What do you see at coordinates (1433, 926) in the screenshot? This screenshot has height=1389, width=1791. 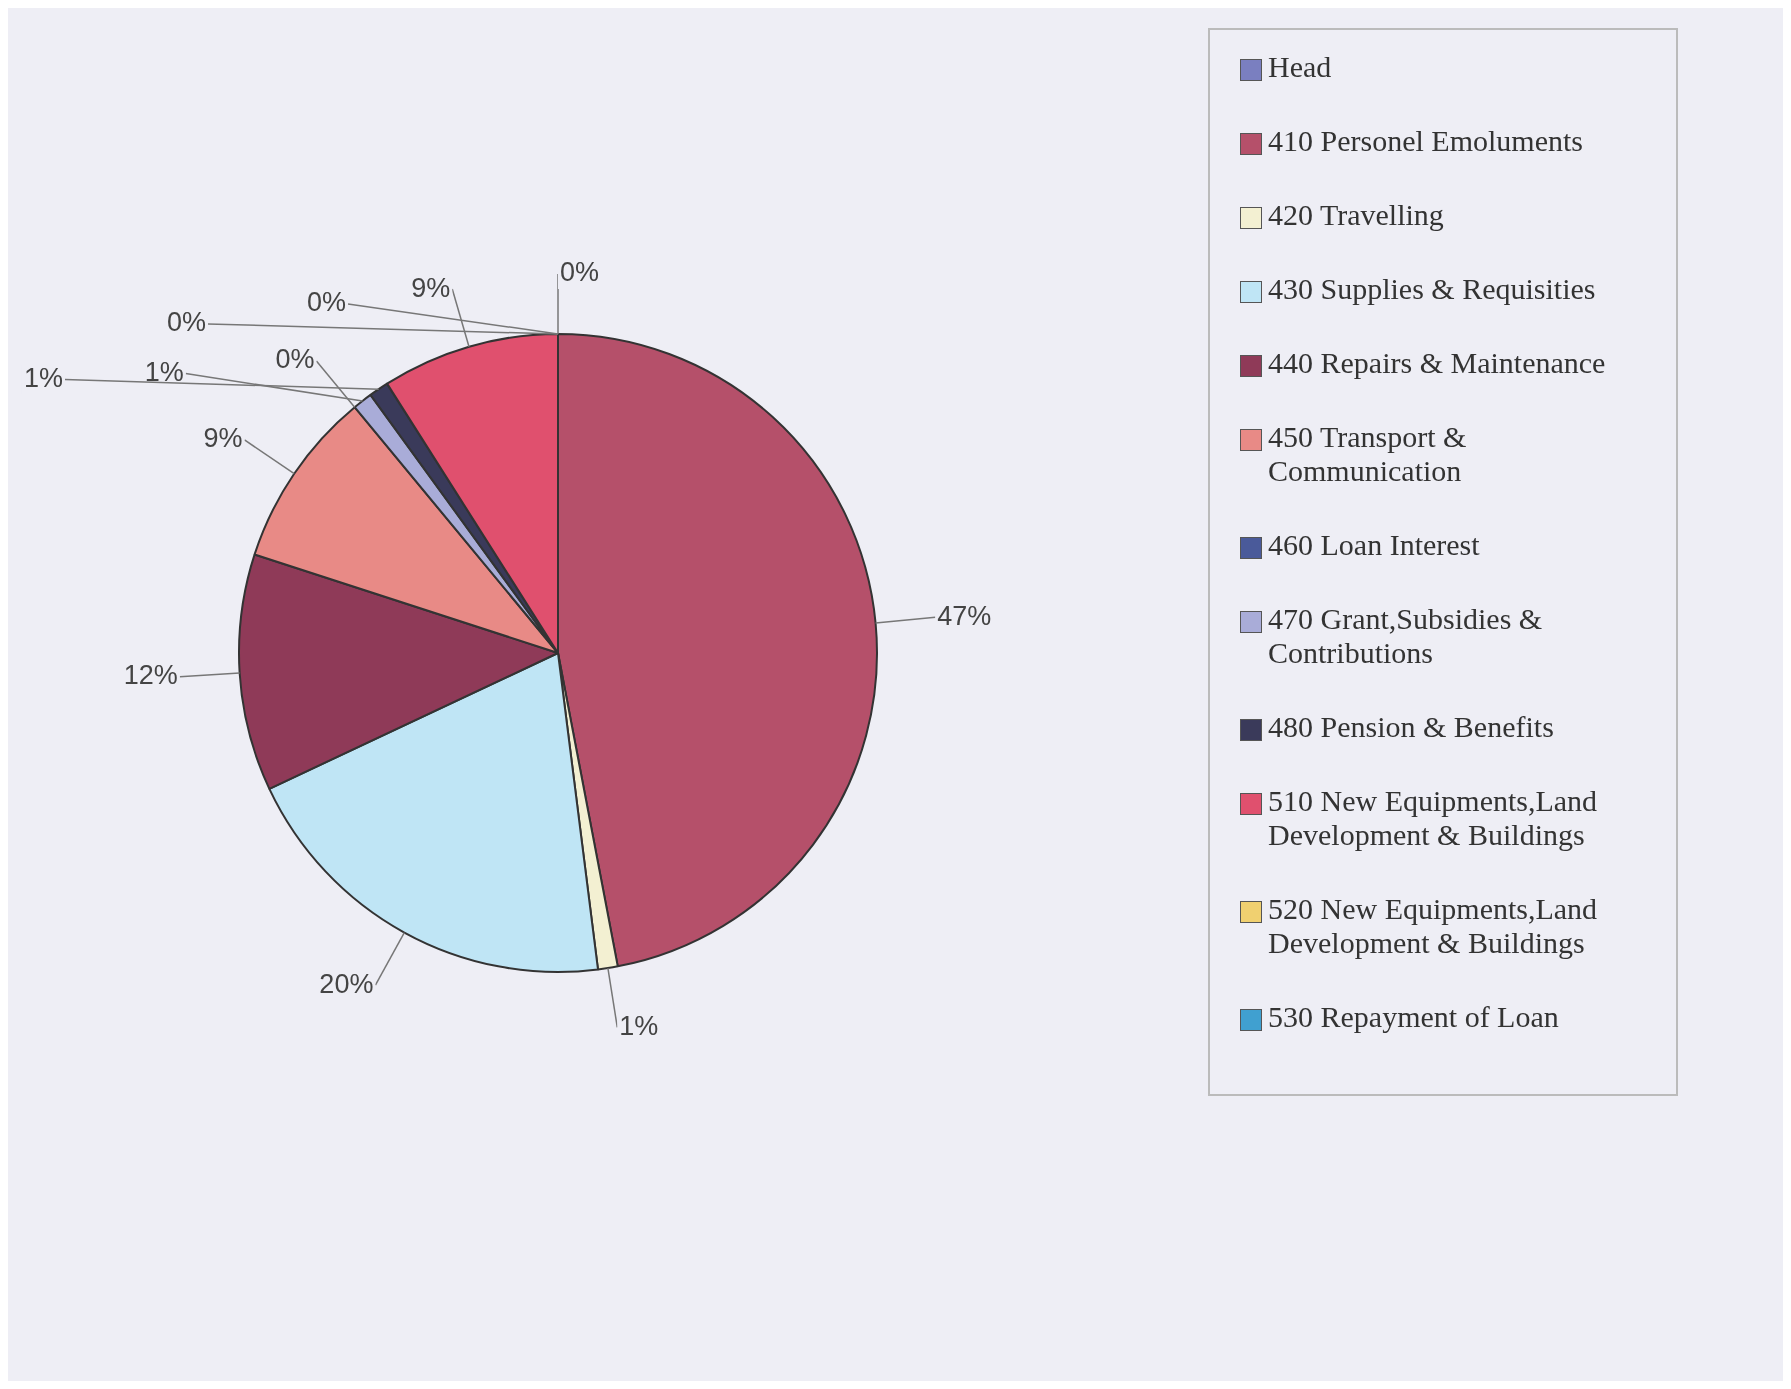 I see `legend-label: 520 New Equipments,Land Development & Buildings` at bounding box center [1433, 926].